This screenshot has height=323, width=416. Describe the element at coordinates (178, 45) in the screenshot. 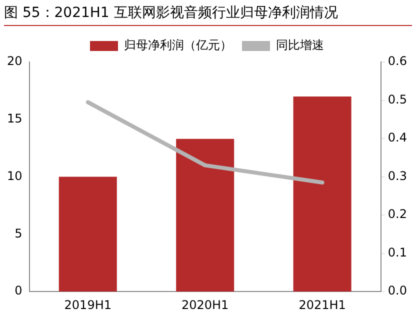

I see `legend-label: 归母净利润（亿元）` at that location.